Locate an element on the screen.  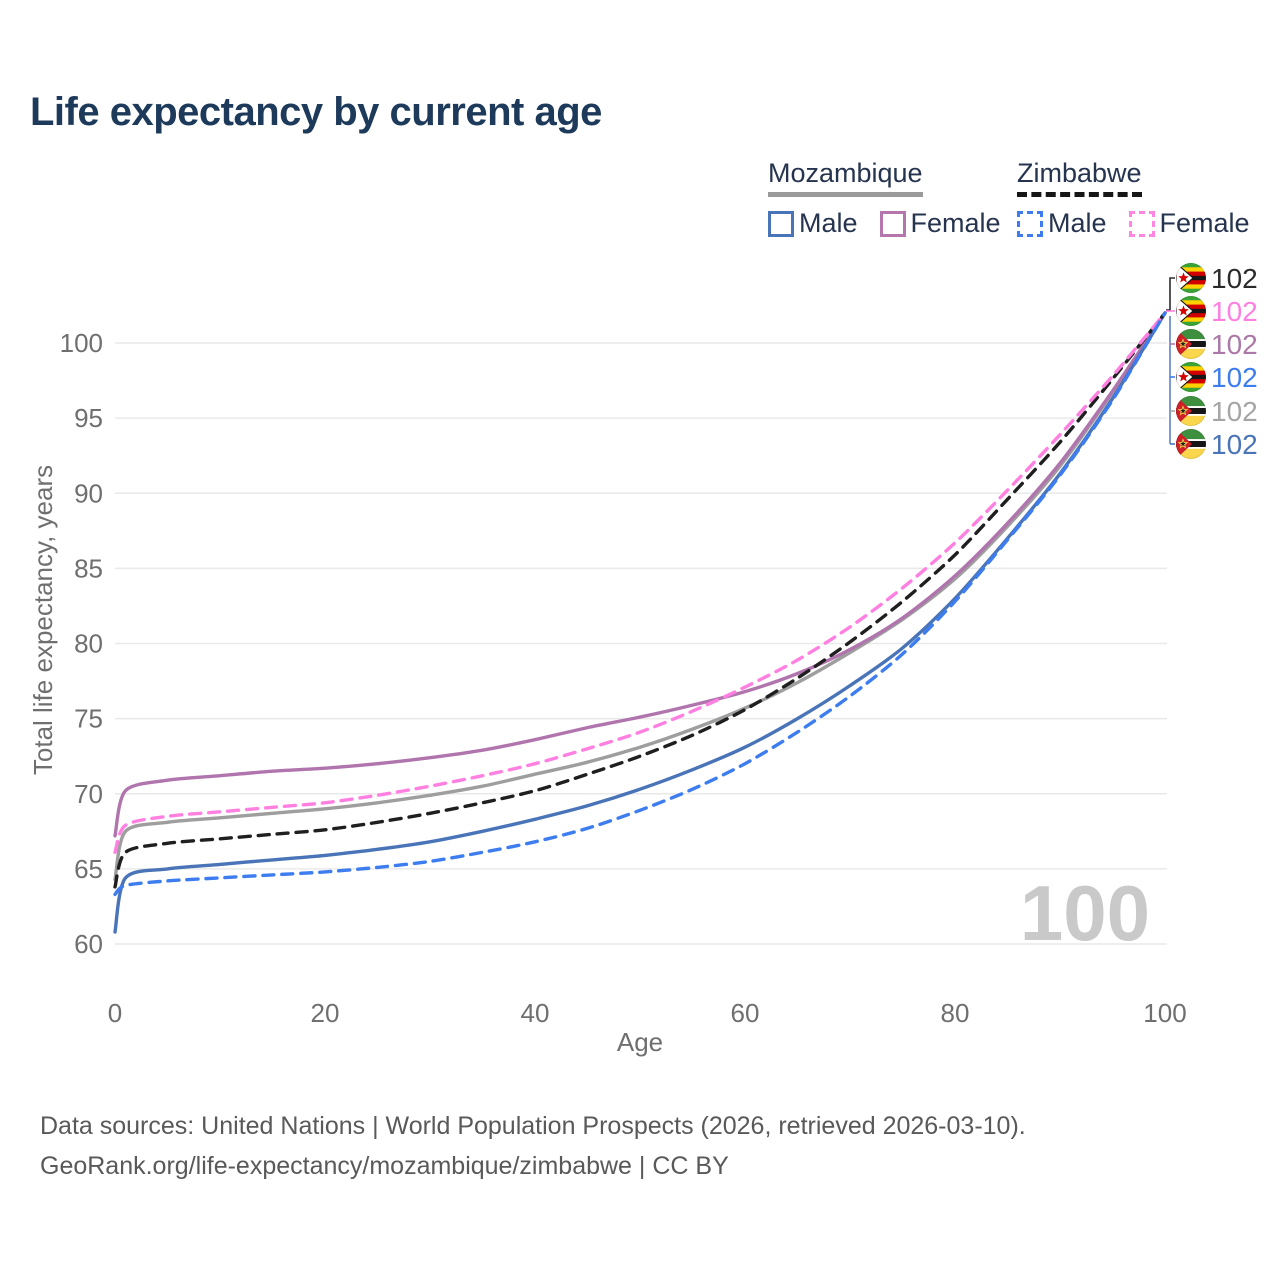
x-axis-tick-label: 0 is located at coordinates (115, 1013).